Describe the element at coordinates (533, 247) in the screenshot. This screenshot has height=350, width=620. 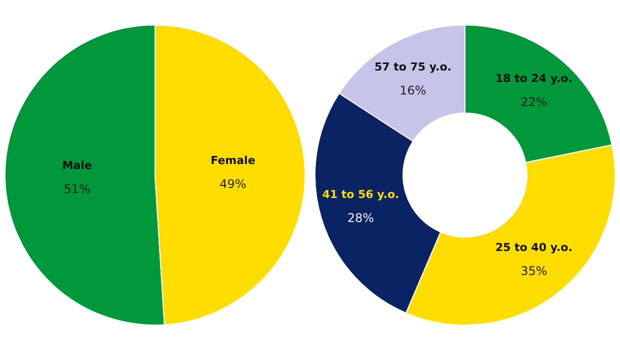
I see `slice-label: 25 to 40 y.o.` at that location.